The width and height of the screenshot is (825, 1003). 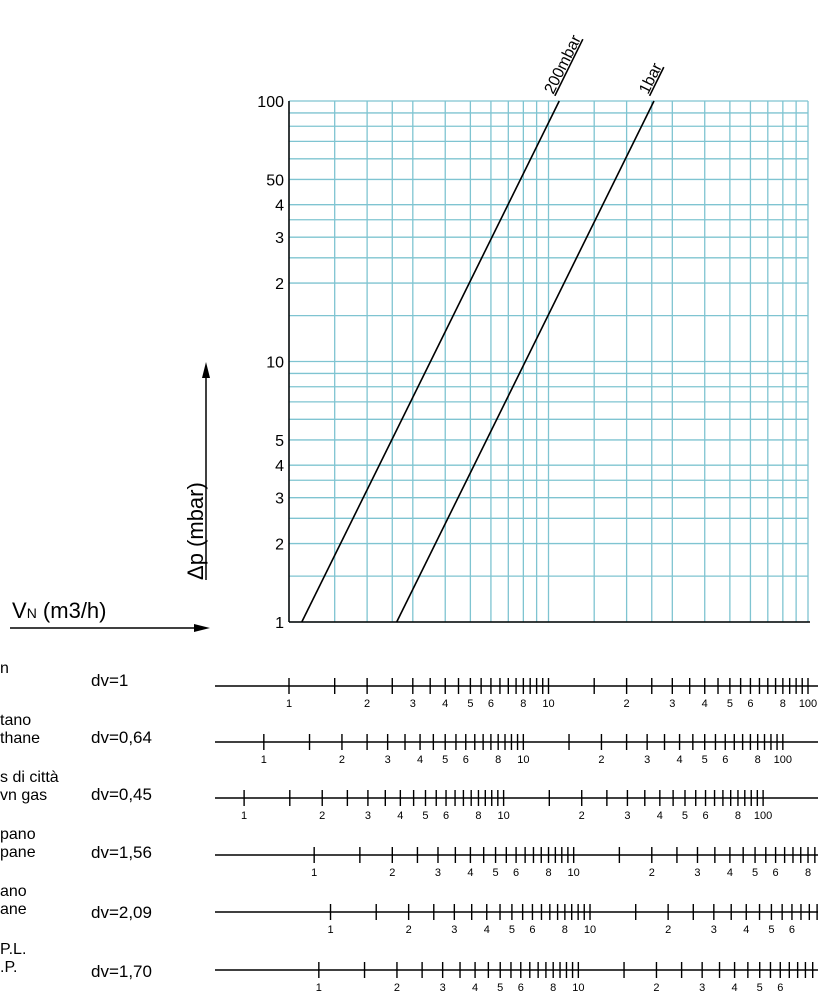 I want to click on gas-name-label: pano, so click(x=18, y=834).